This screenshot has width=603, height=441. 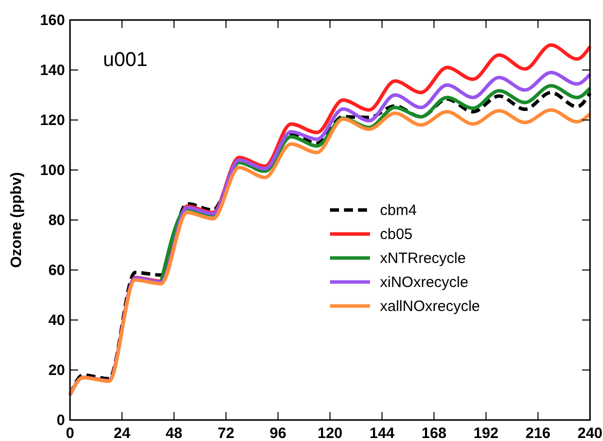 I want to click on x-tick-label: 120, so click(x=330, y=433).